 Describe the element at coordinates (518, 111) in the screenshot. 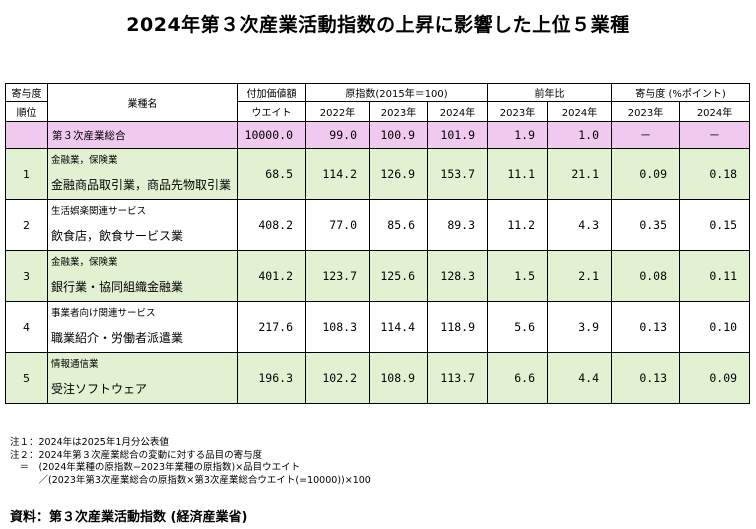

I see `header-yoy-2023: 2023年` at that location.